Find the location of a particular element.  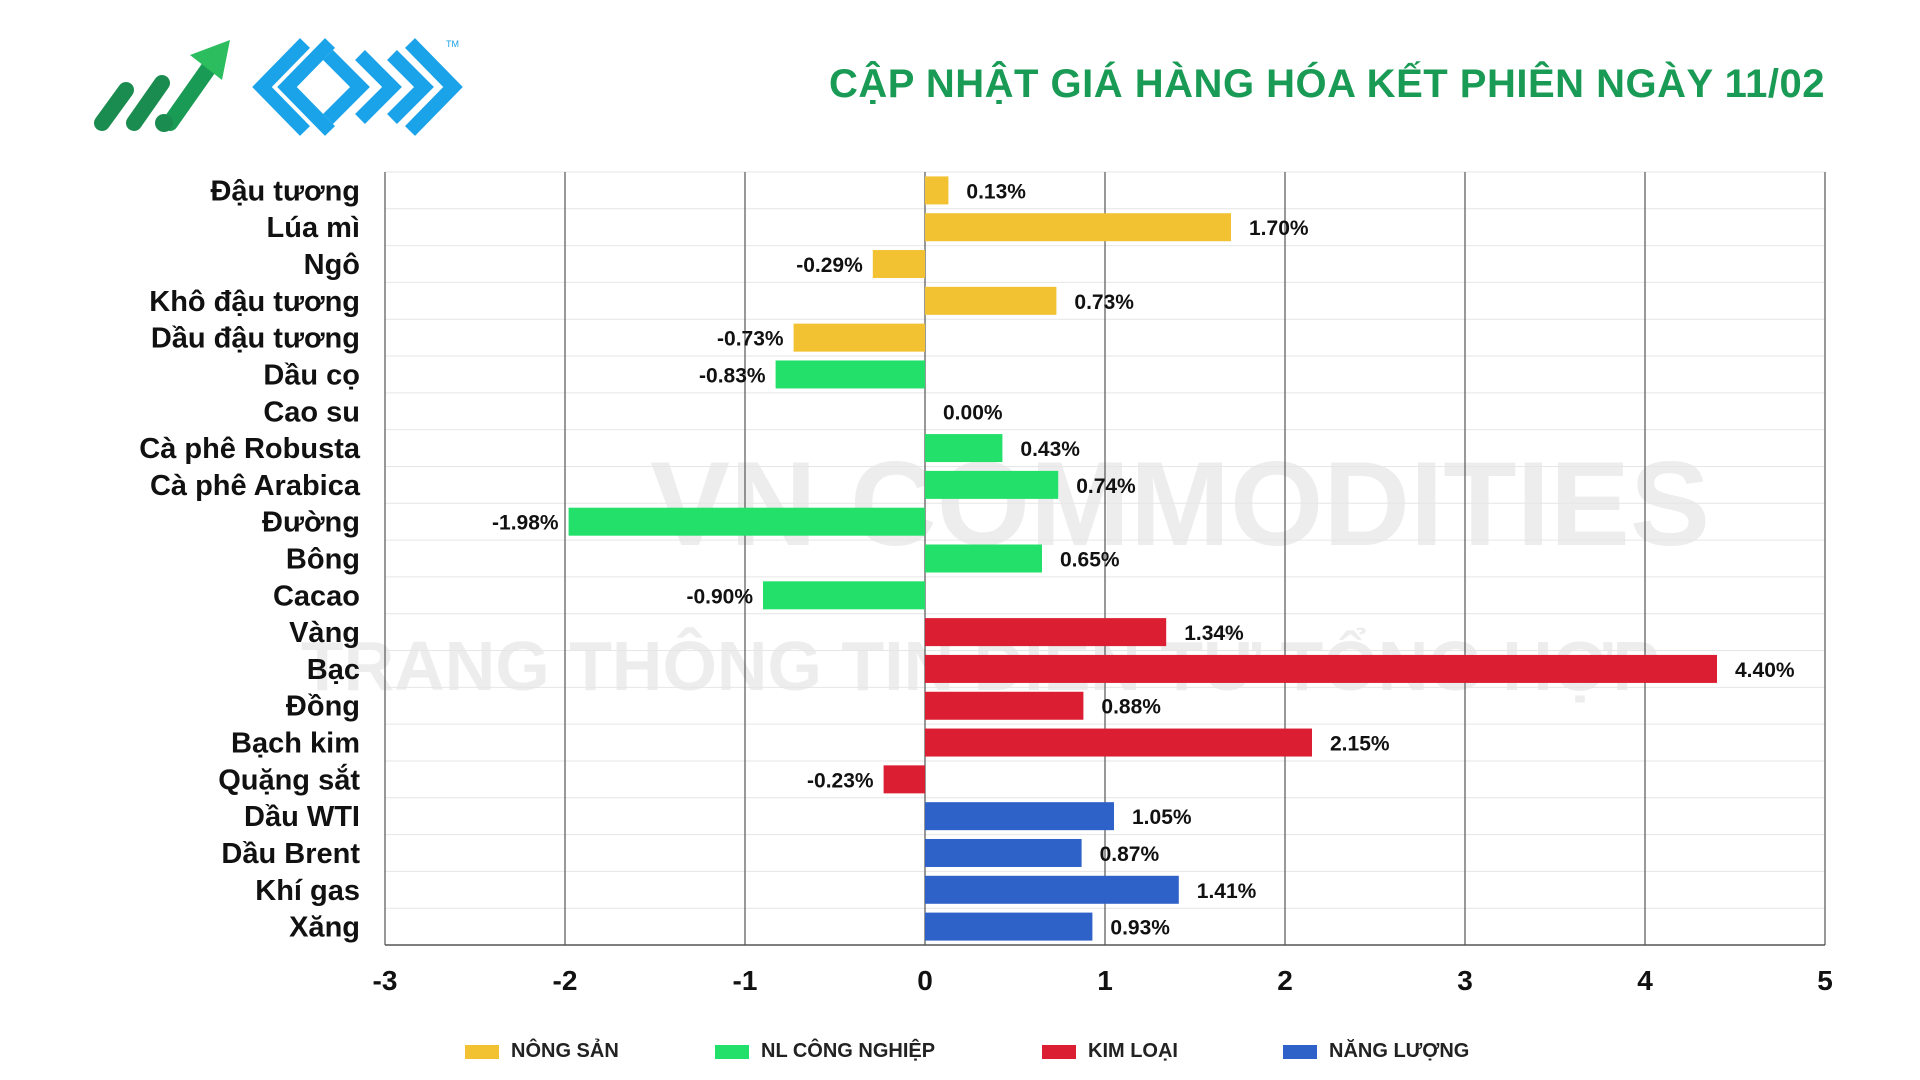

x-tick-label: 5 is located at coordinates (1825, 980).